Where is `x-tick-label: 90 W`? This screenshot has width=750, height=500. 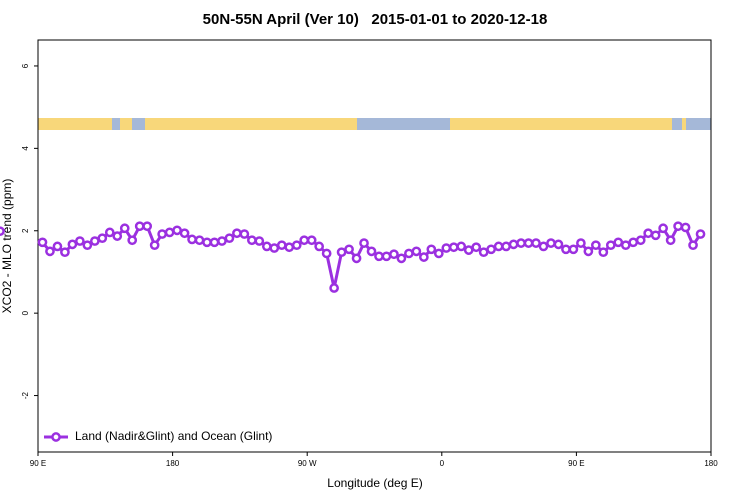 x-tick-label: 90 W is located at coordinates (307, 463).